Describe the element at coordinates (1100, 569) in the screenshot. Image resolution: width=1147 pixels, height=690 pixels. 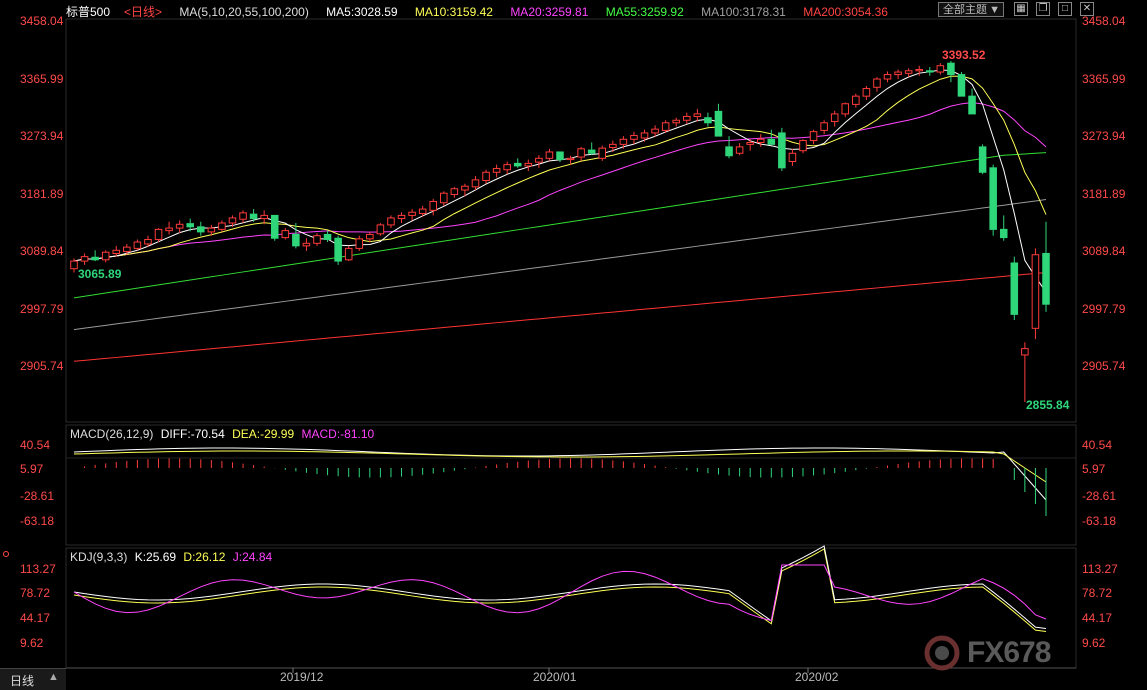
I see `kdj-axis-label-right: 113.27` at that location.